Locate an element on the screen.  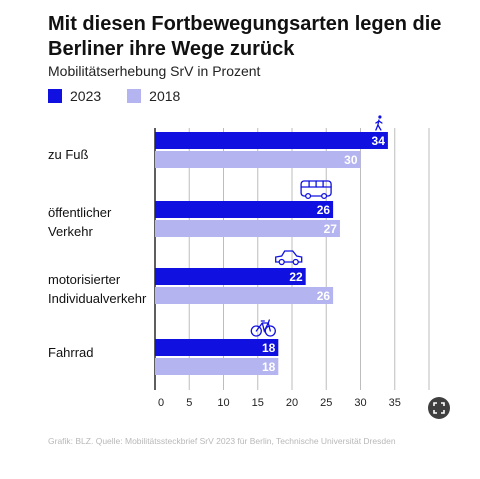
car-icon is located at coordinates (289, 258).